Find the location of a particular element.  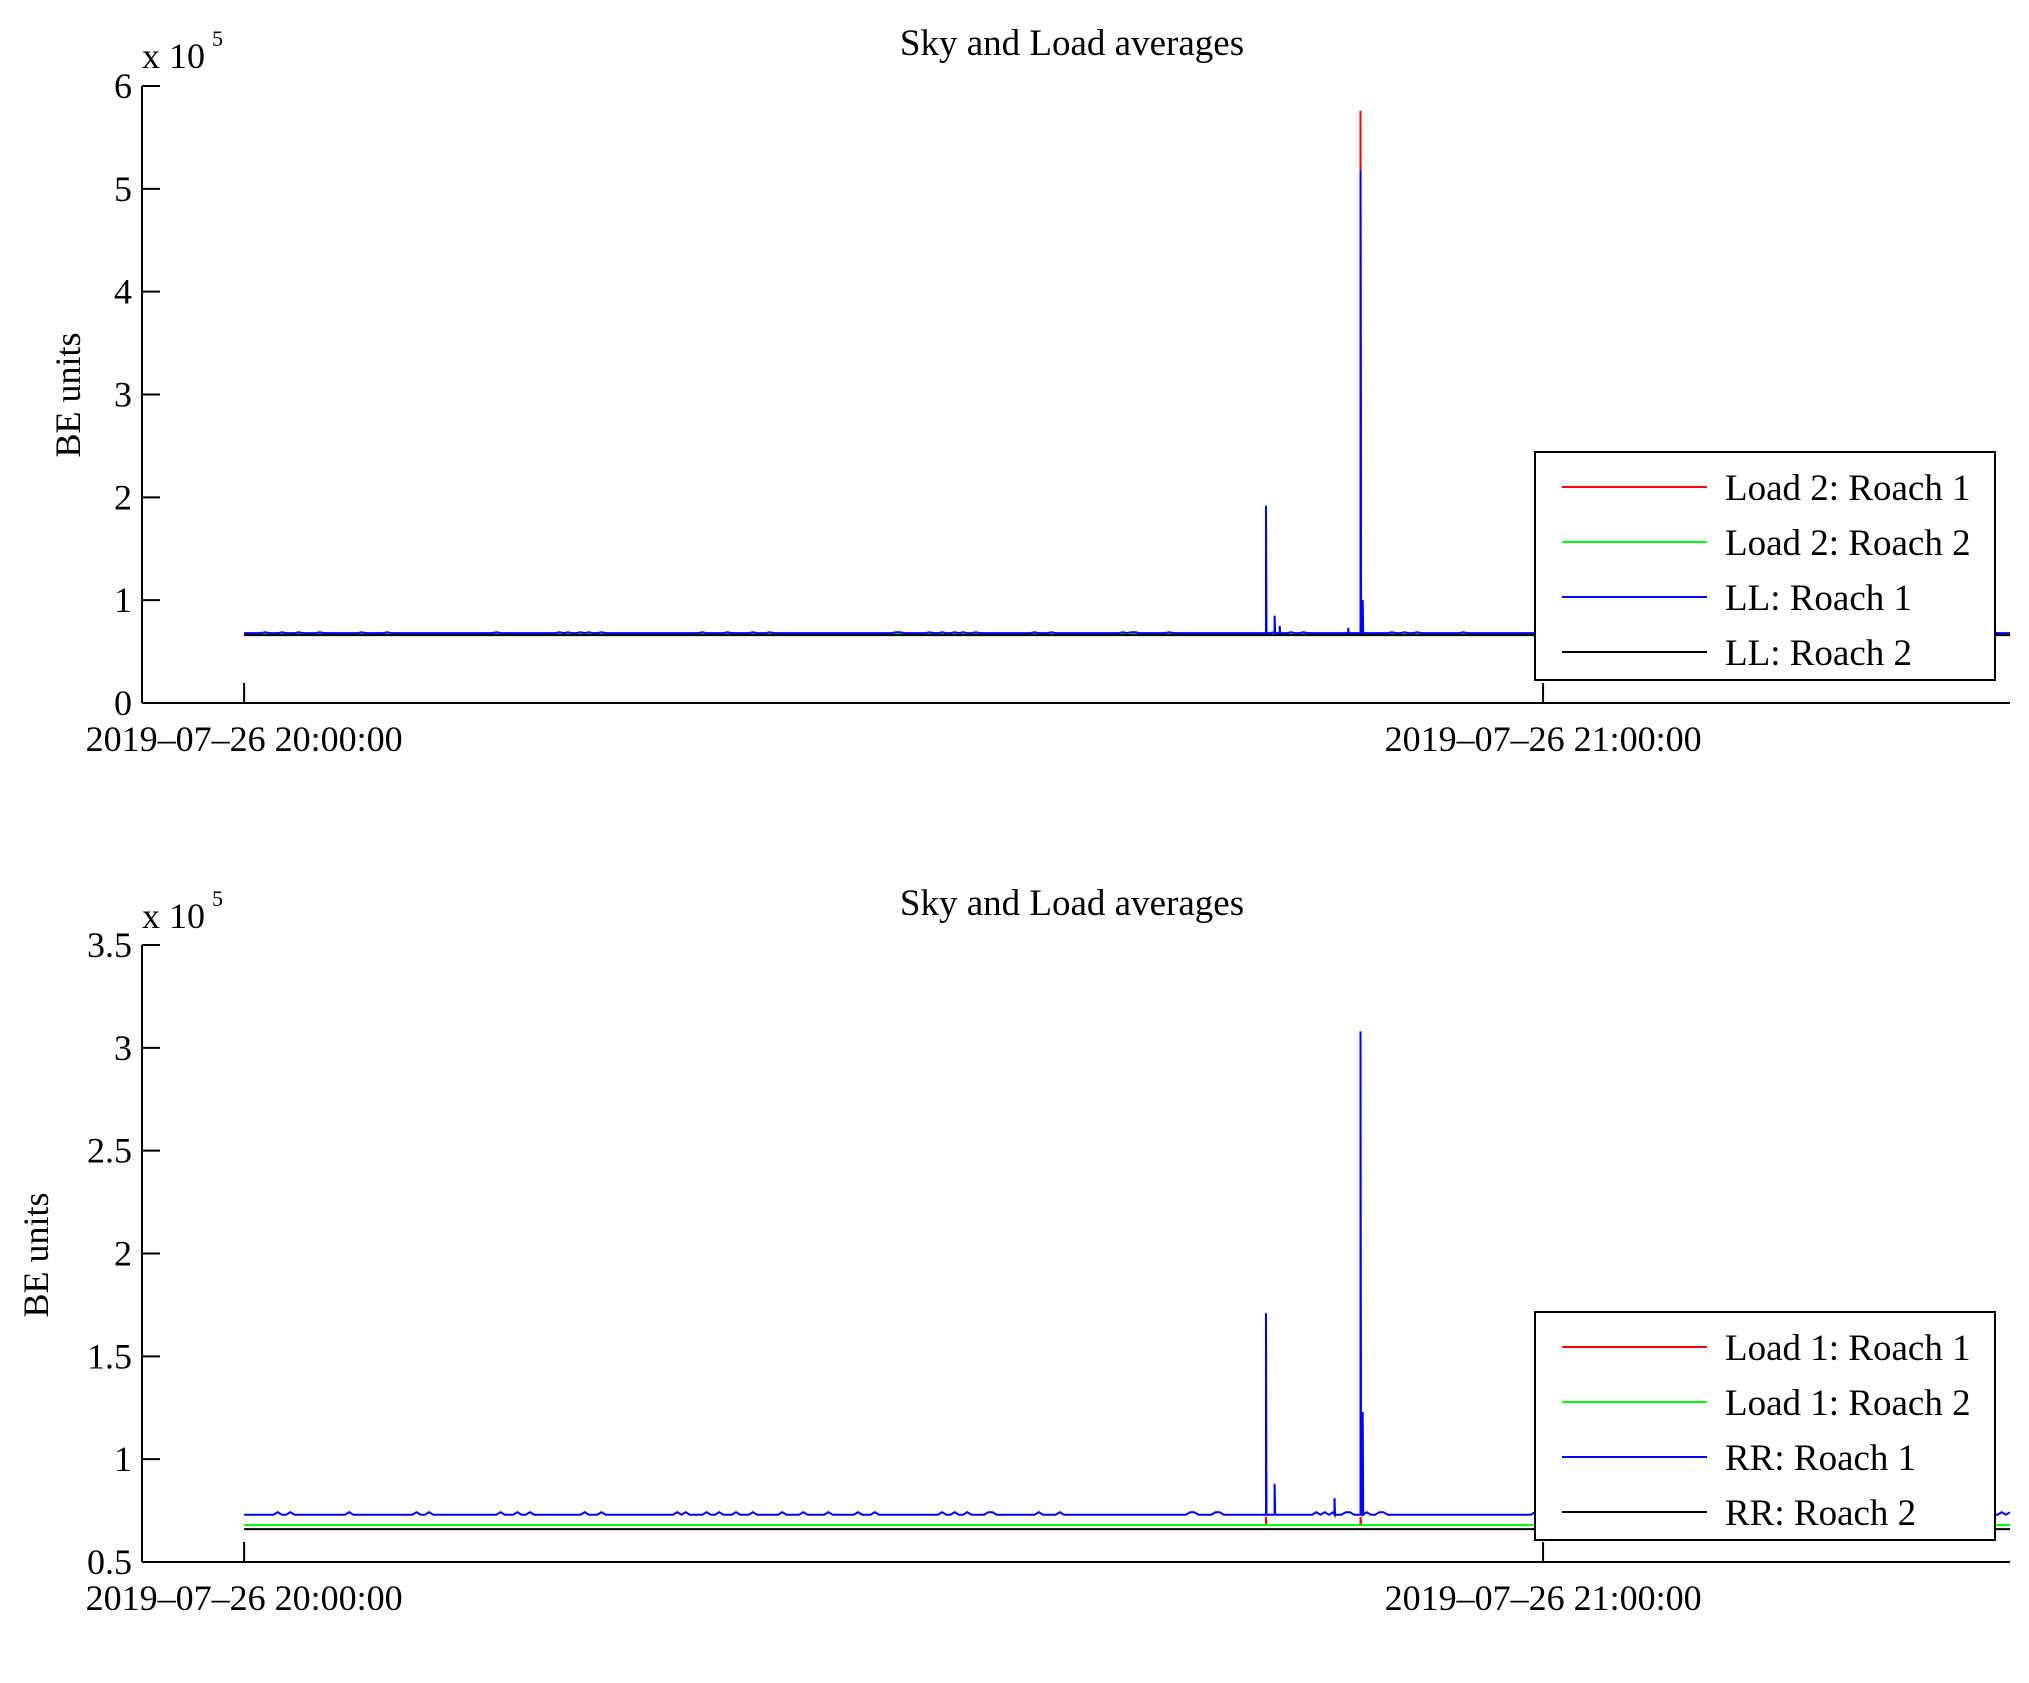

legend-entry: Load 1: Roach 1 is located at coordinates (1848, 1348).